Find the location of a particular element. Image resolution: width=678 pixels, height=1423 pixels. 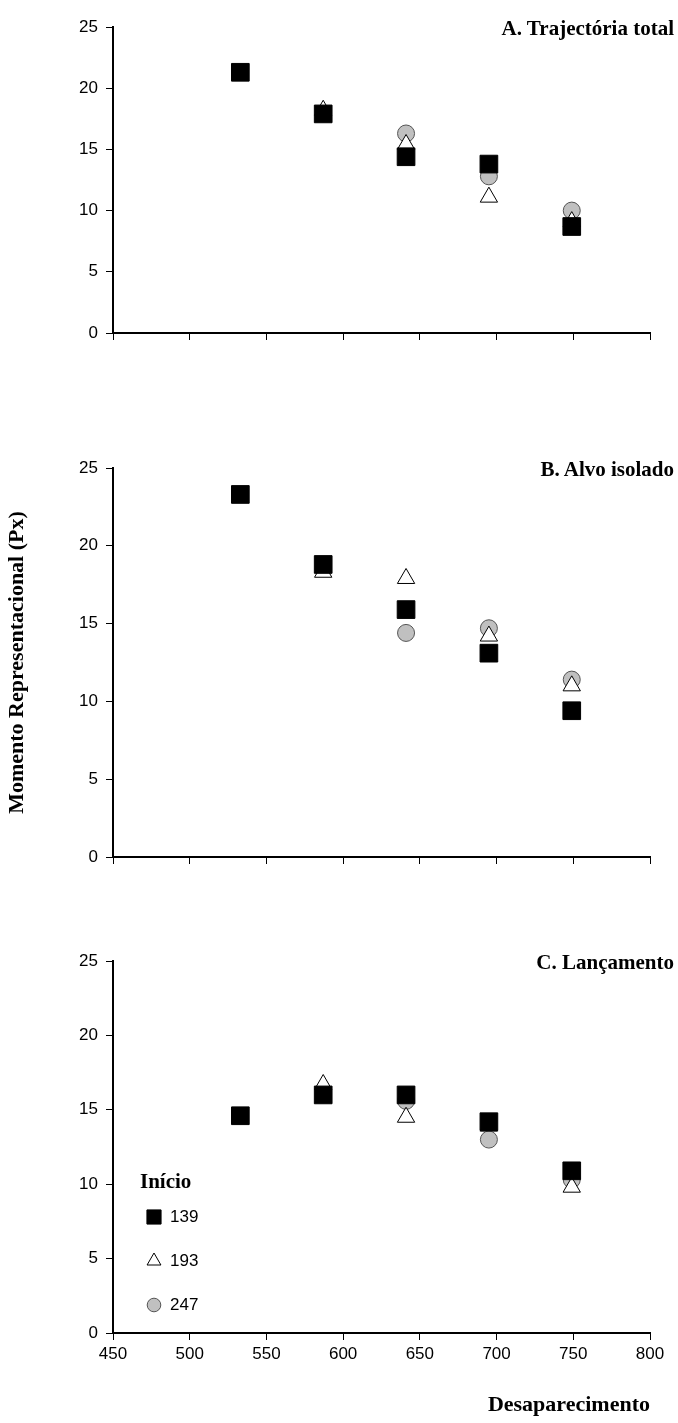

legend-label: 139 is located at coordinates (184, 1216).